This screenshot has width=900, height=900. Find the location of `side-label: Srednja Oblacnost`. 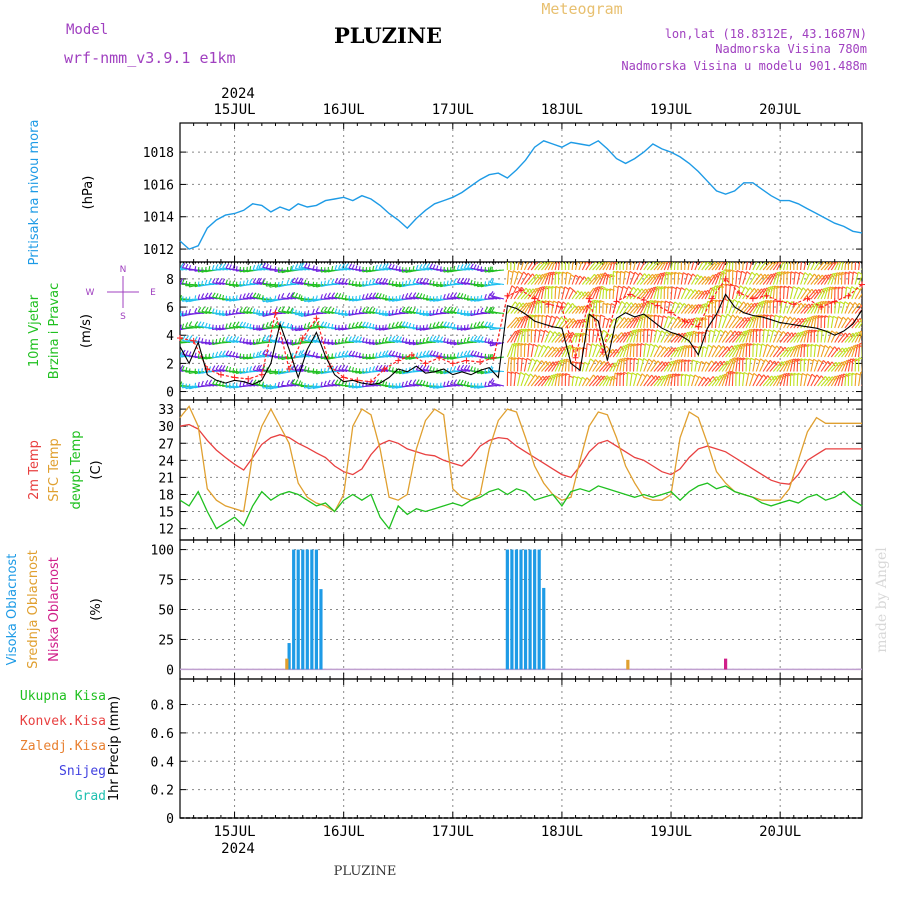

side-label: Srednja Oblacnost is located at coordinates (33, 609).